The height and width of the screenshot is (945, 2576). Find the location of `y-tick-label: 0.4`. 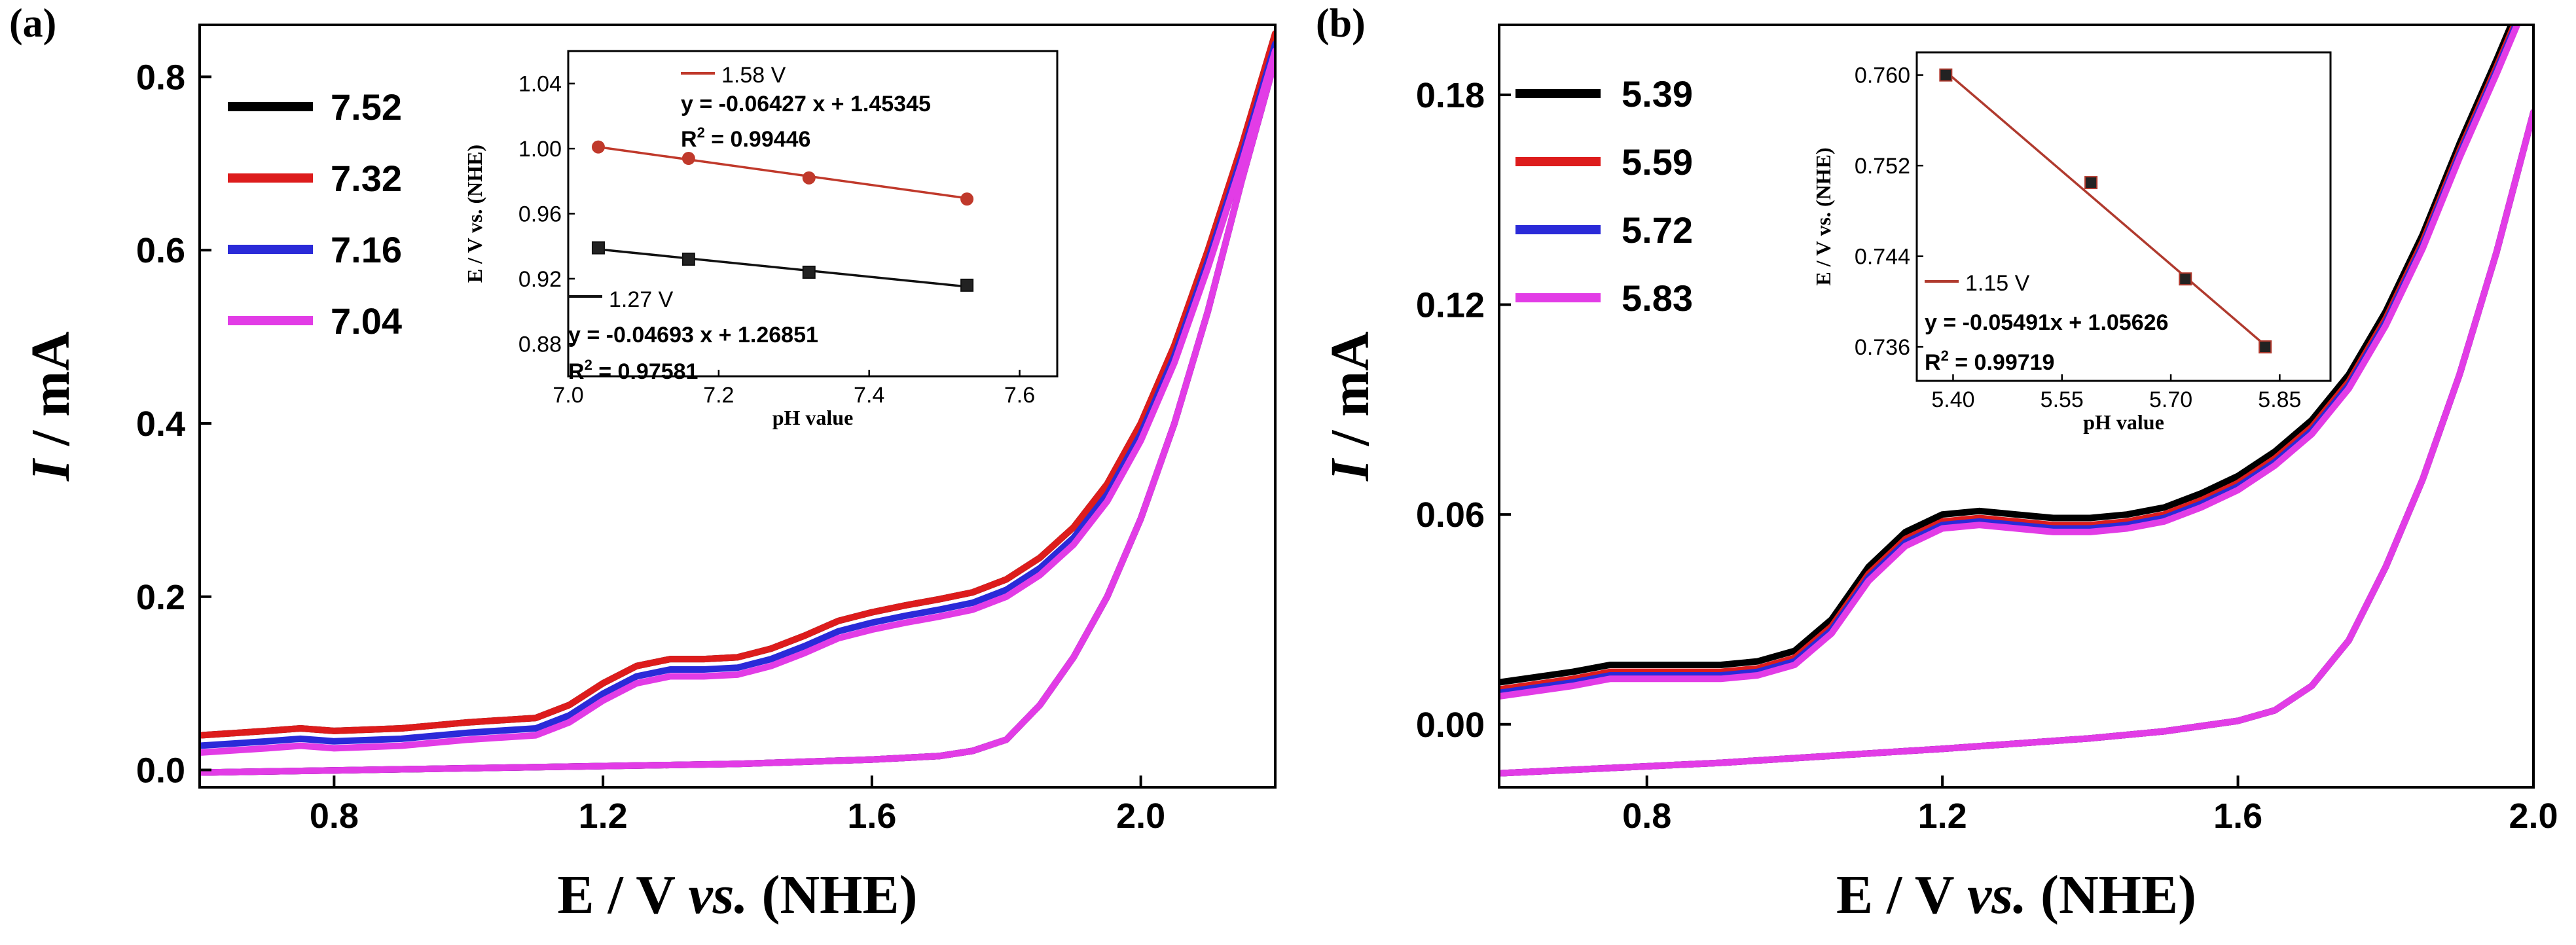

y-tick-label: 0.4 is located at coordinates (160, 424).